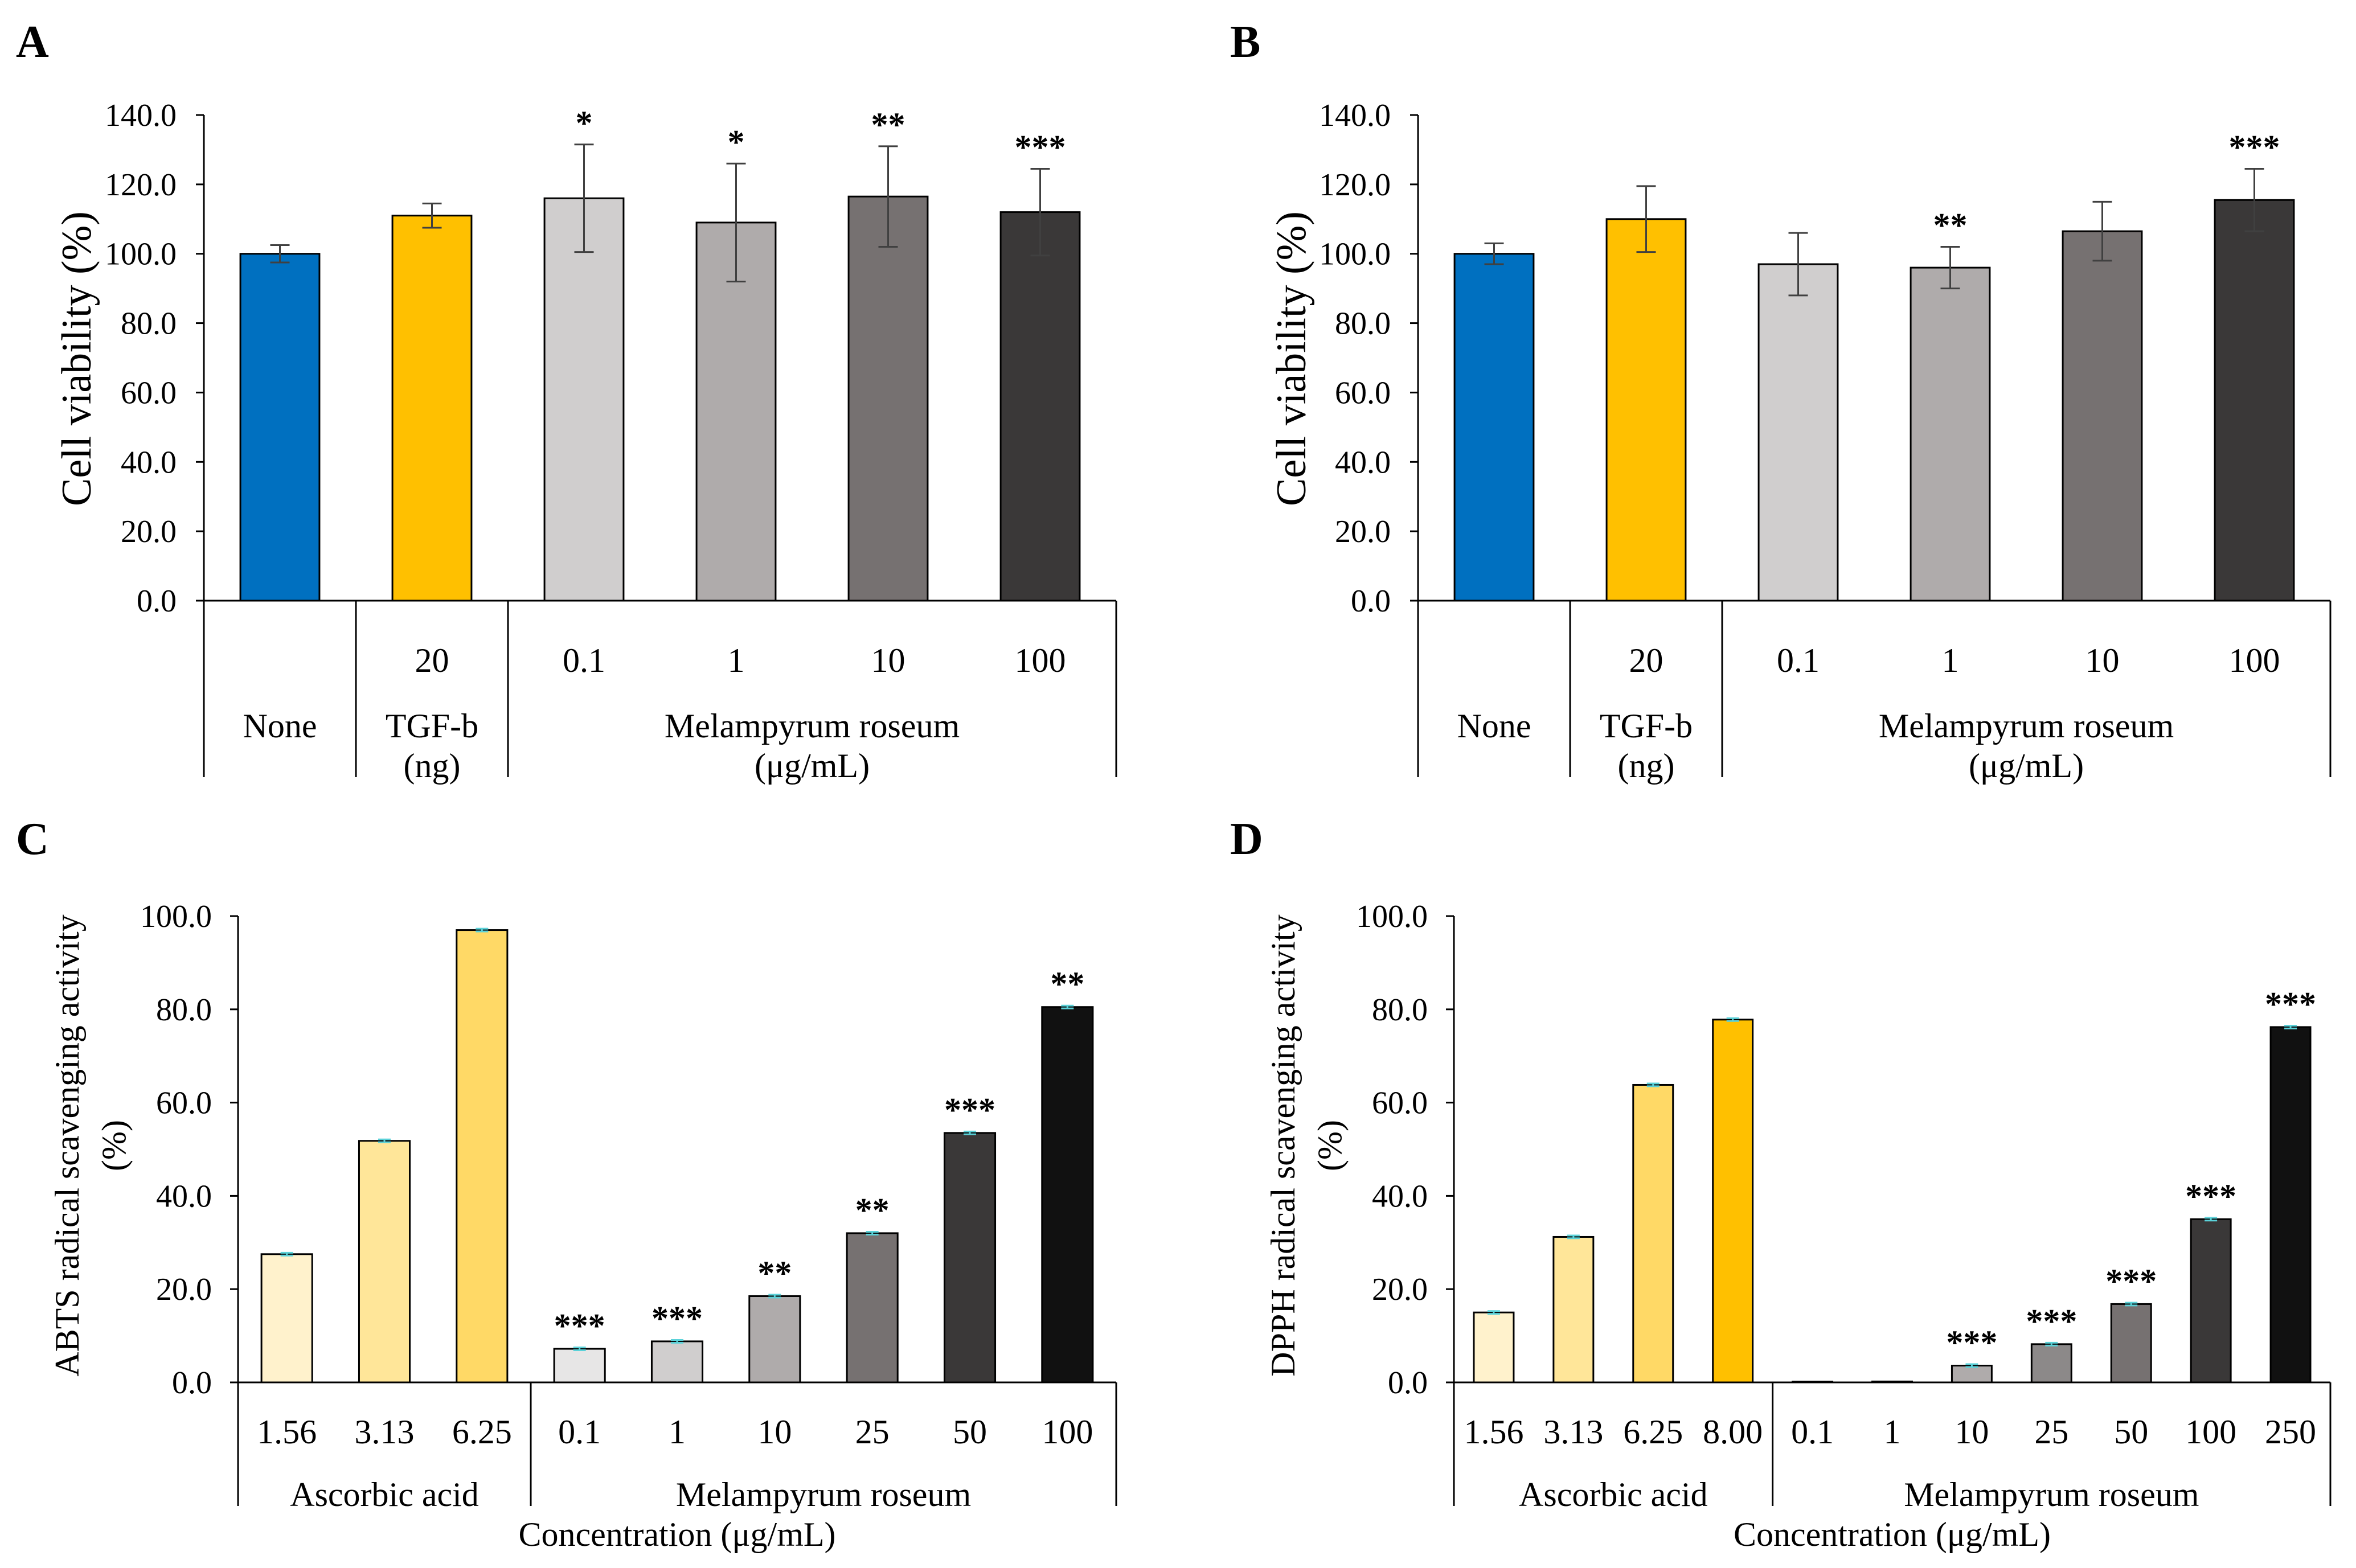  I want to click on x-tick-label: 20, so click(432, 661).